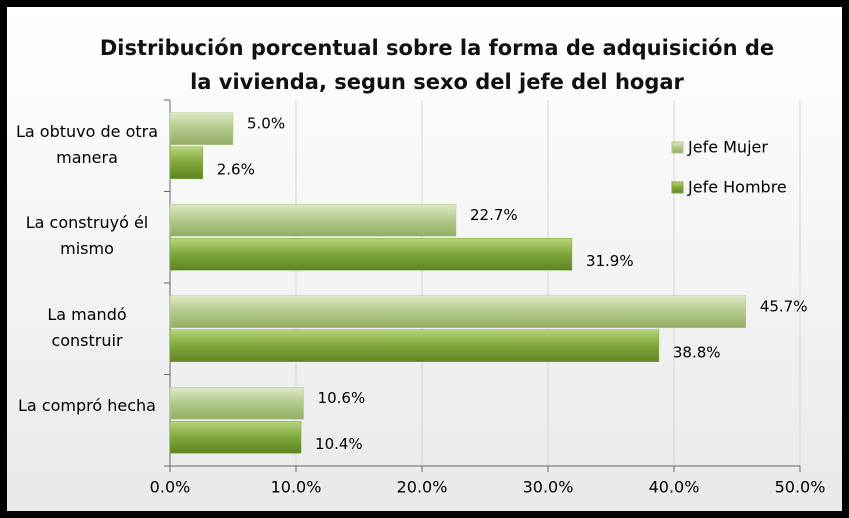 The image size is (849, 518). I want to click on bar-group: 22.7%, so click(343, 220).